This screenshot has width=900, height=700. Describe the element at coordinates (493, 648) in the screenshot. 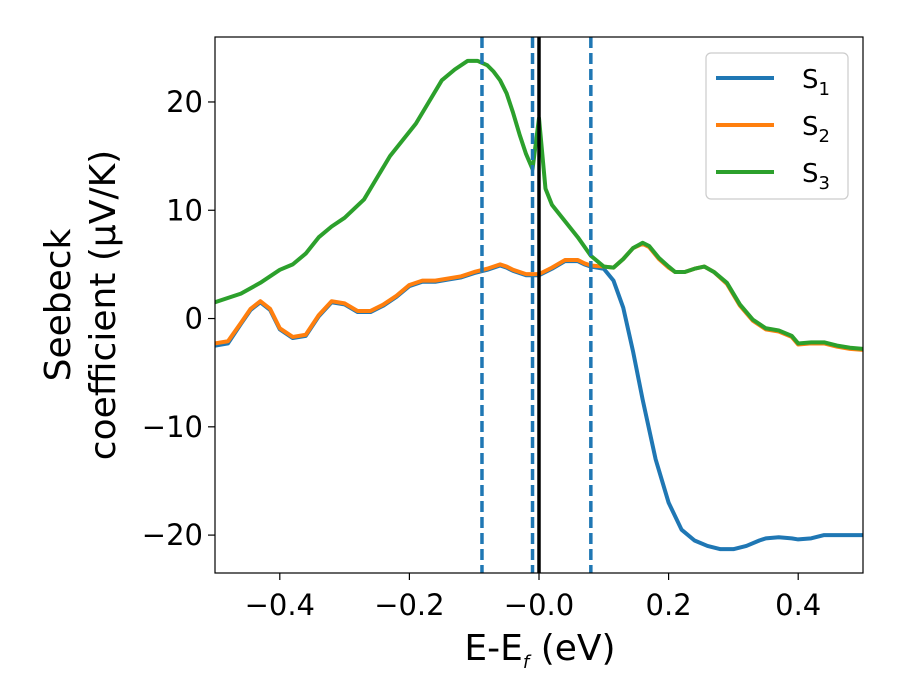

I see `x-axis-label-main: E-E` at that location.